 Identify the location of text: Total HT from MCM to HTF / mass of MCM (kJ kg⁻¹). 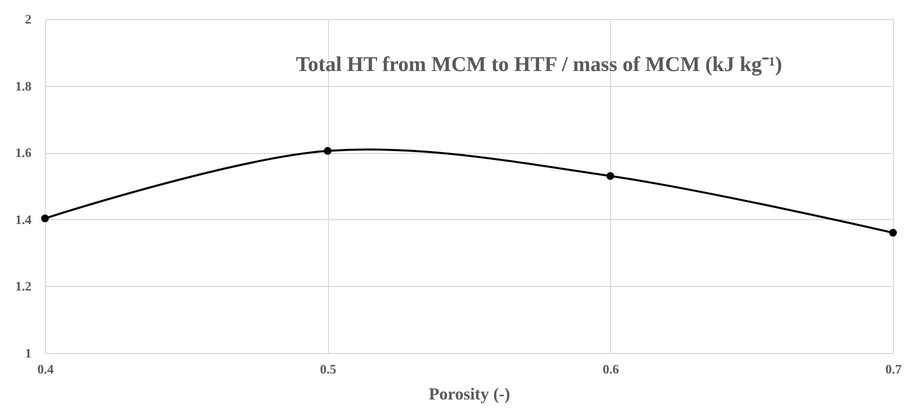
(539, 64).